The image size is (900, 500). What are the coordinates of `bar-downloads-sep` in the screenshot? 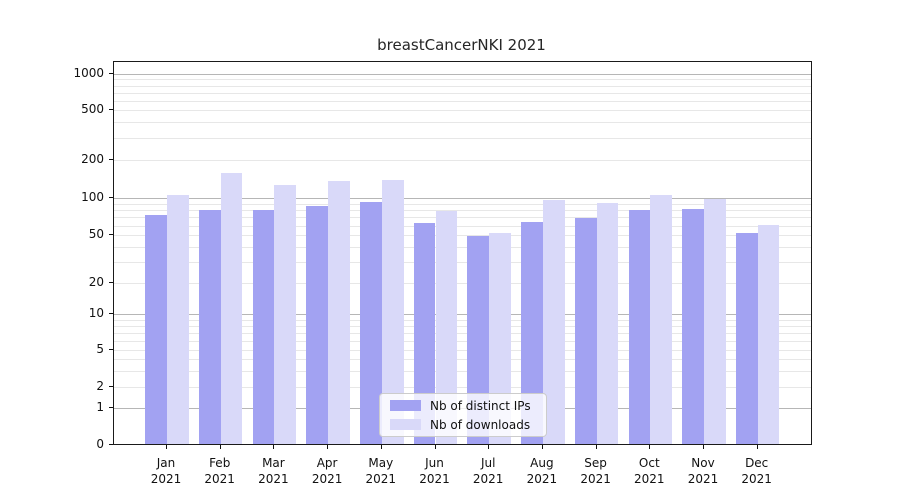 It's located at (607, 323).